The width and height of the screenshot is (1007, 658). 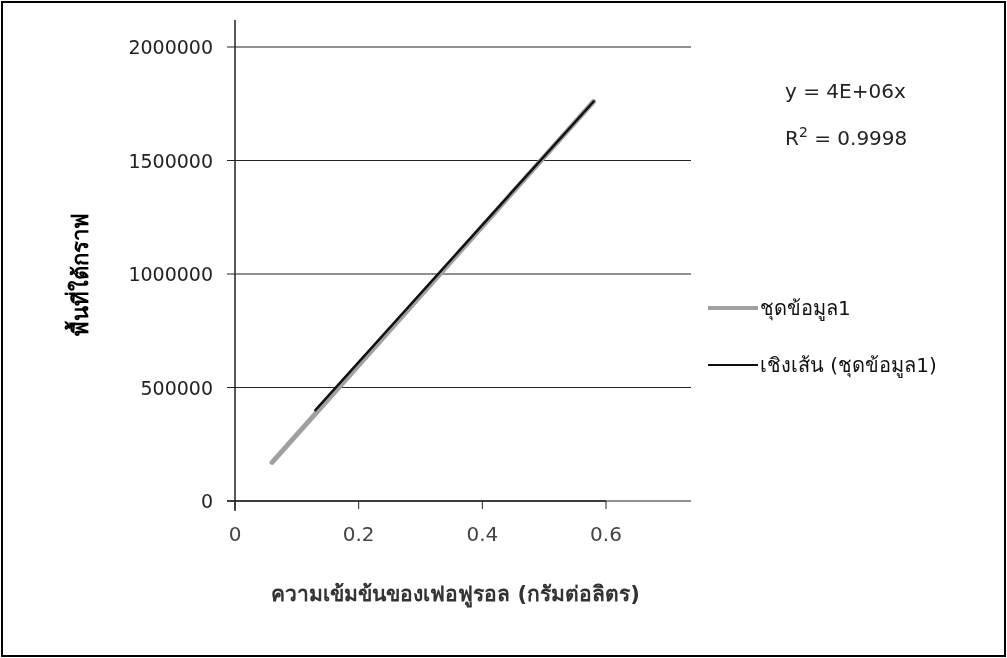 What do you see at coordinates (848, 365) in the screenshot?
I see `legend-label: เชิงเส้น (ชุดข้อมูล1)` at bounding box center [848, 365].